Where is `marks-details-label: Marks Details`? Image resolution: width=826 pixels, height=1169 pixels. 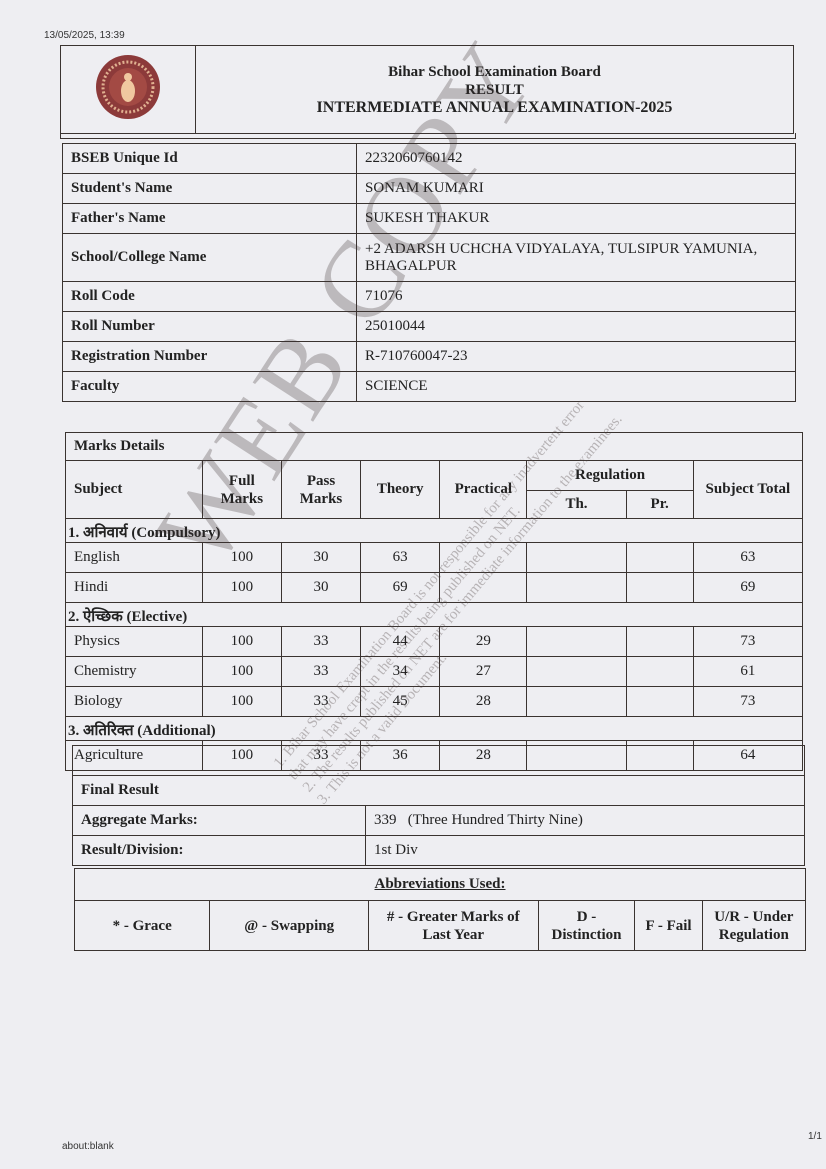 marks-details-label: Marks Details is located at coordinates (134, 446).